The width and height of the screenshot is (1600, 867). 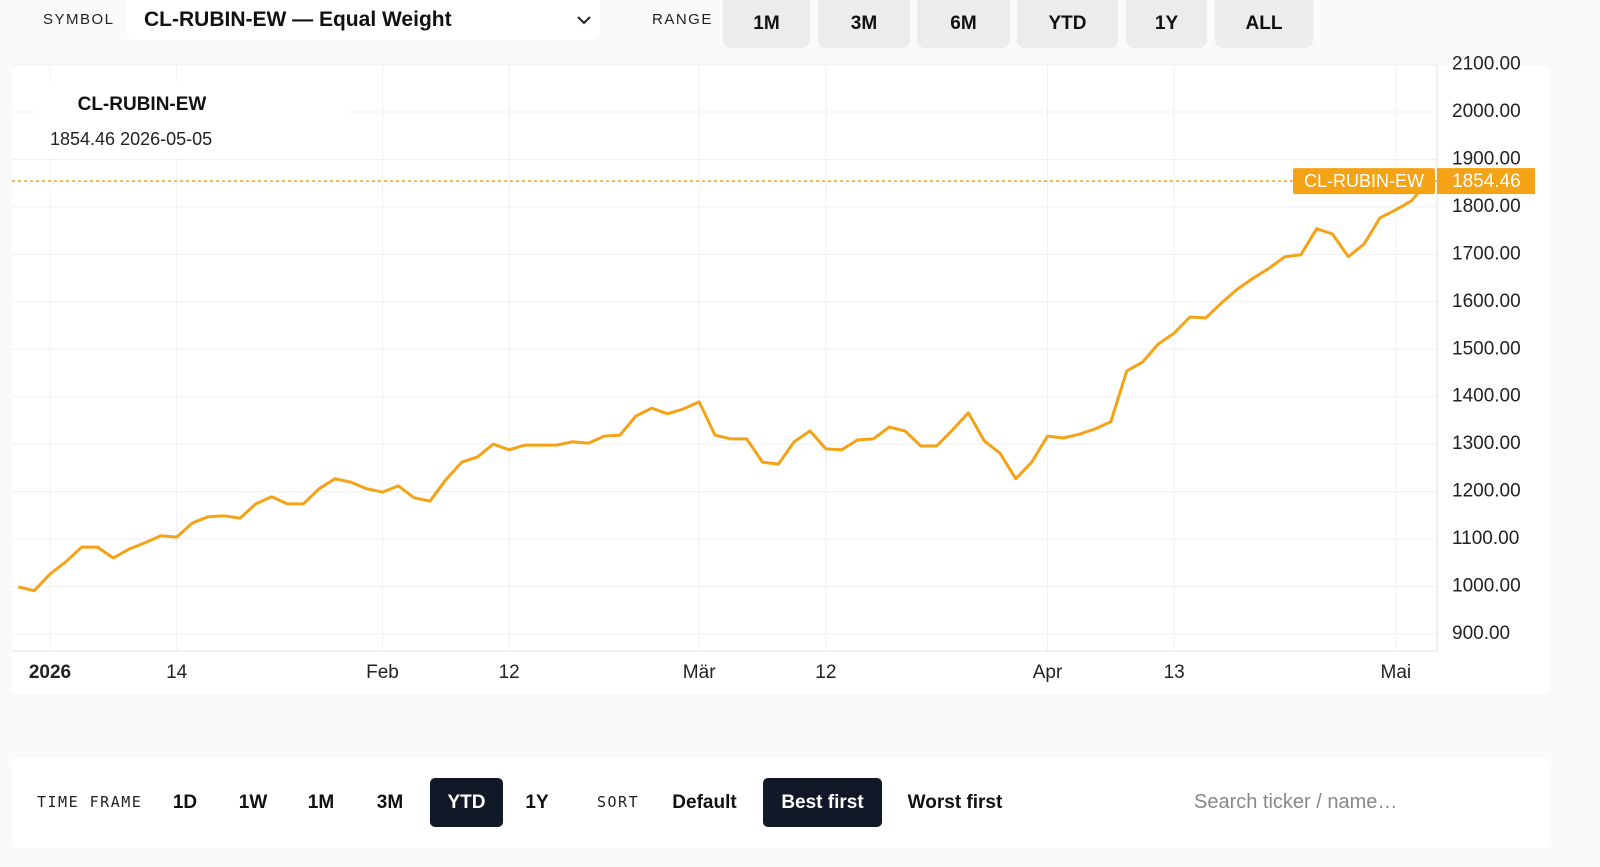 What do you see at coordinates (955, 802) in the screenshot?
I see `sort-button: Worst first` at bounding box center [955, 802].